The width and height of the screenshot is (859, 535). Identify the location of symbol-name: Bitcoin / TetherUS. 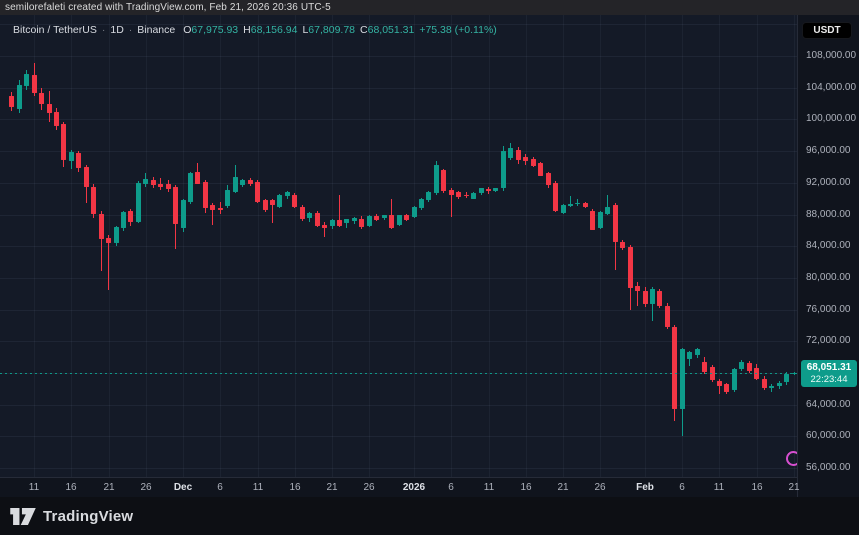
(55, 30).